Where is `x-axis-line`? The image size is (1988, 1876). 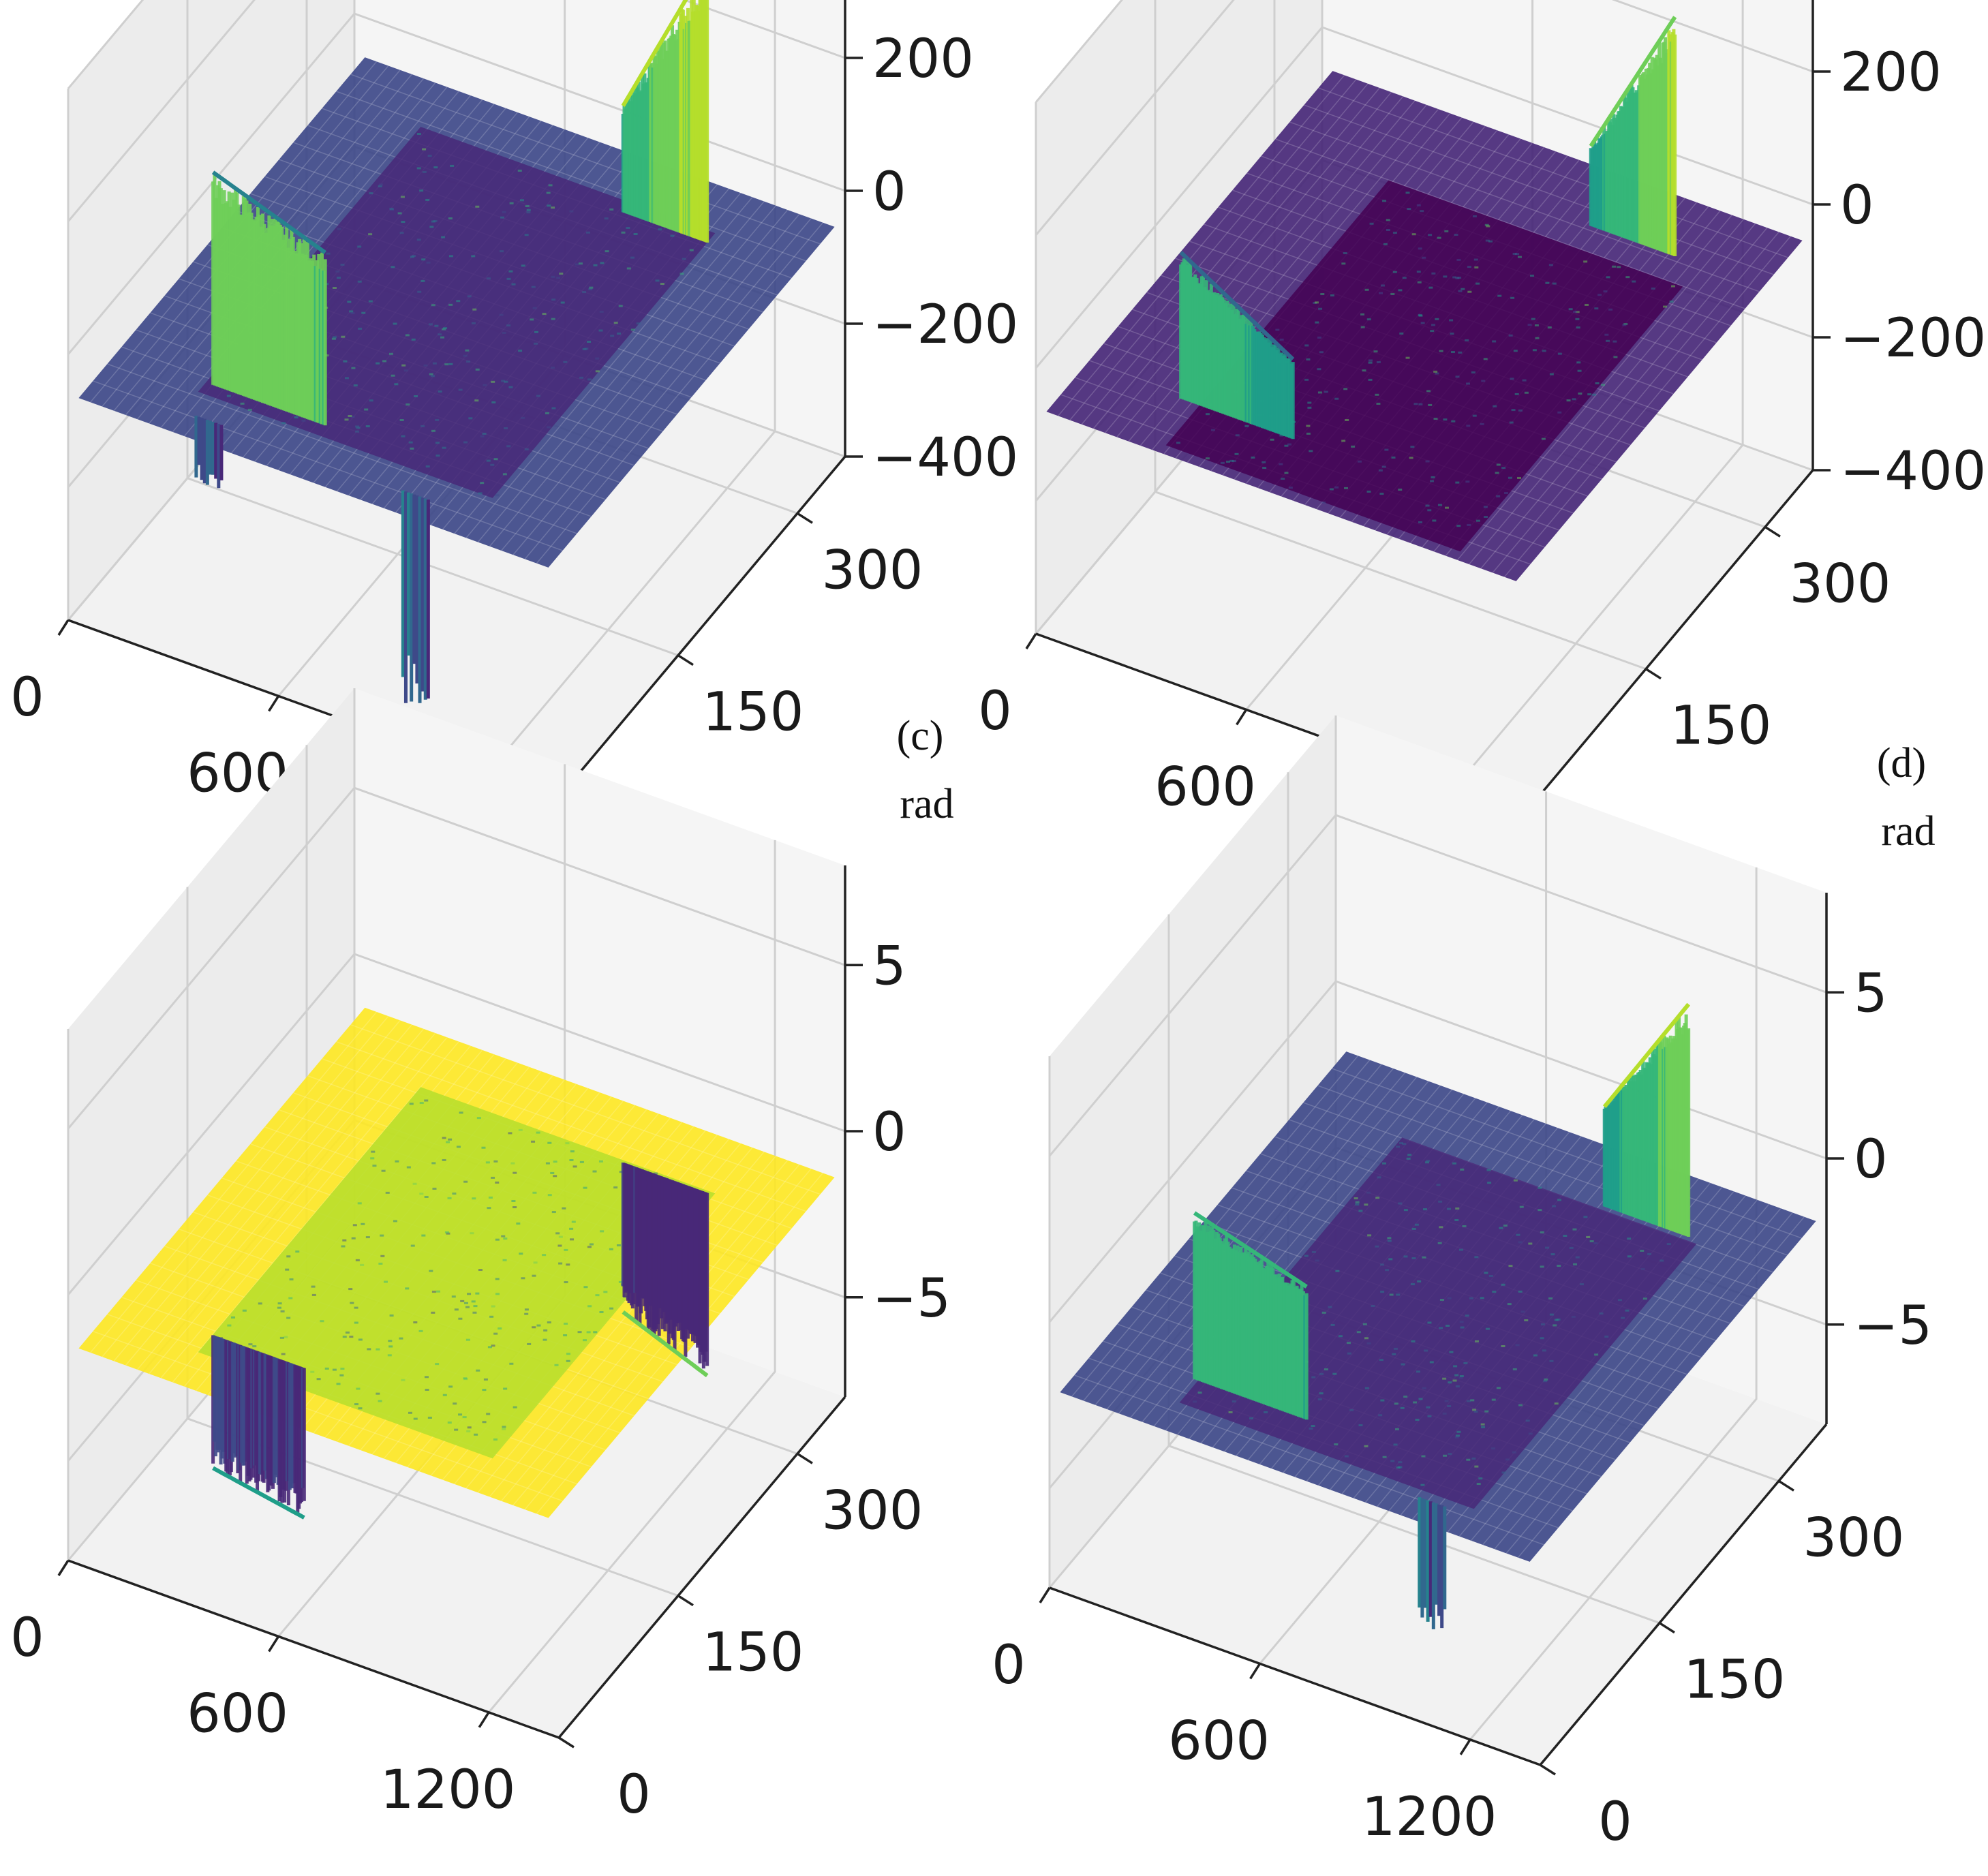
x-axis-line is located at coordinates (314, 1649).